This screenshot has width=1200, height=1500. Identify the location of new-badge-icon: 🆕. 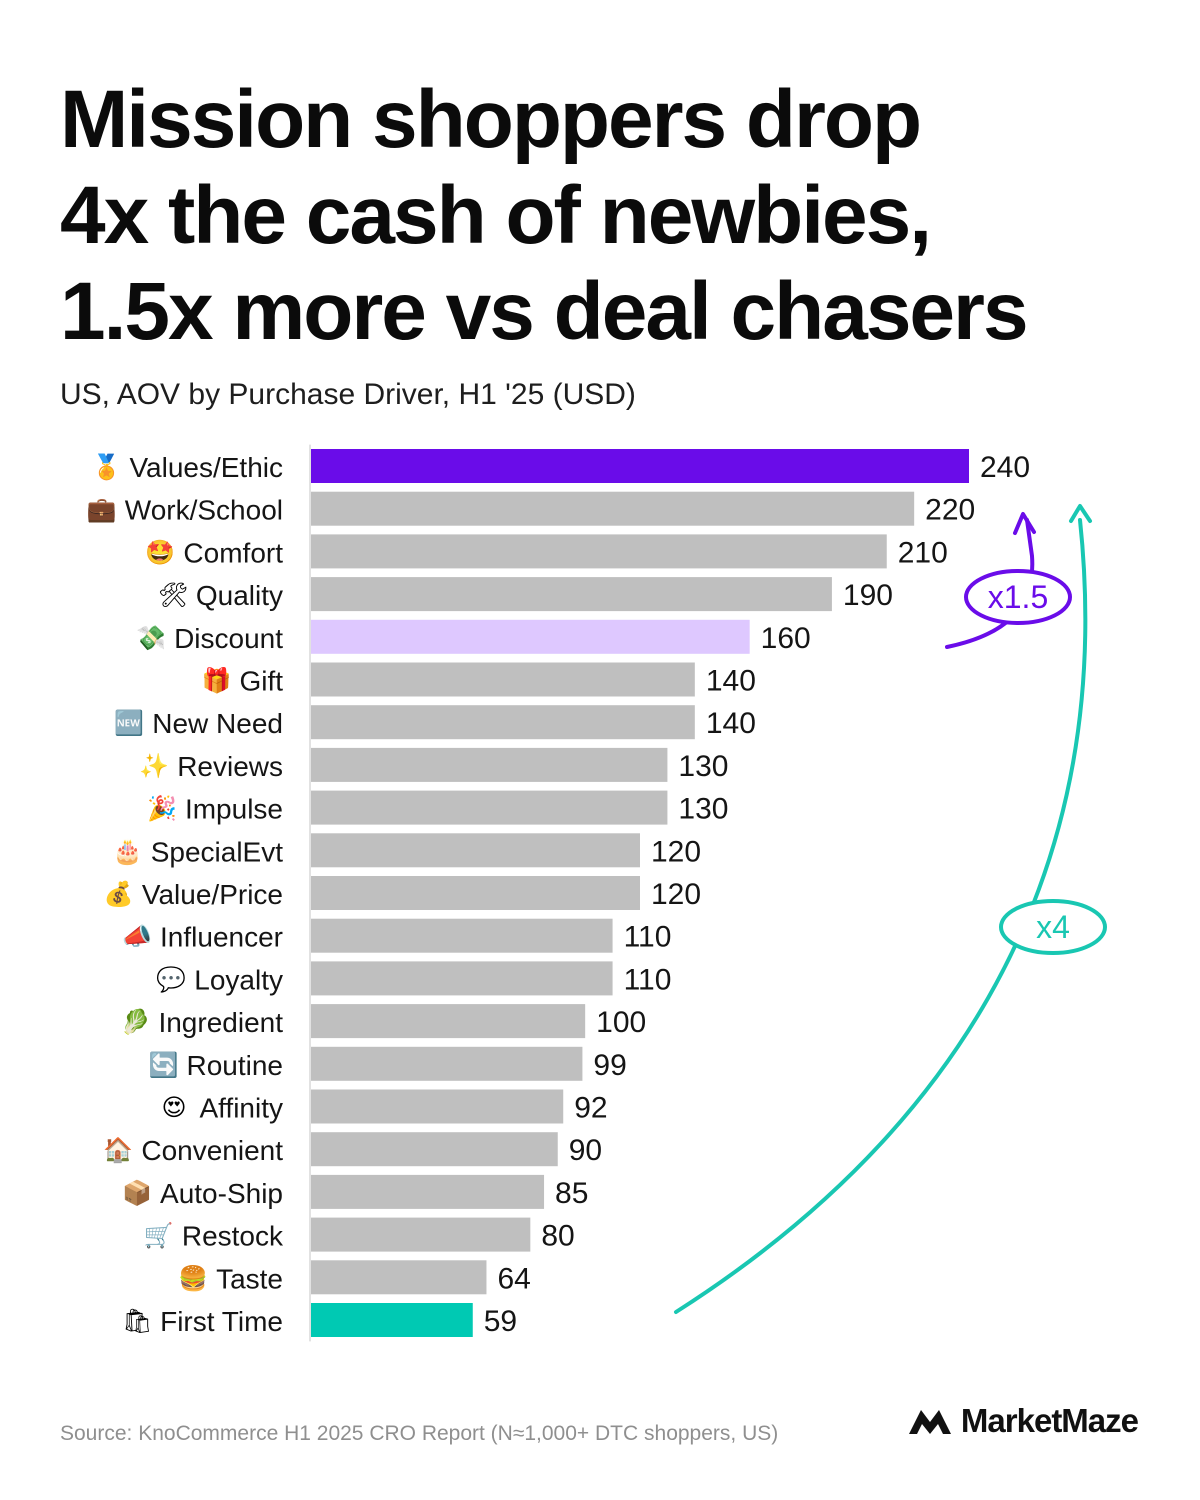
(129, 723).